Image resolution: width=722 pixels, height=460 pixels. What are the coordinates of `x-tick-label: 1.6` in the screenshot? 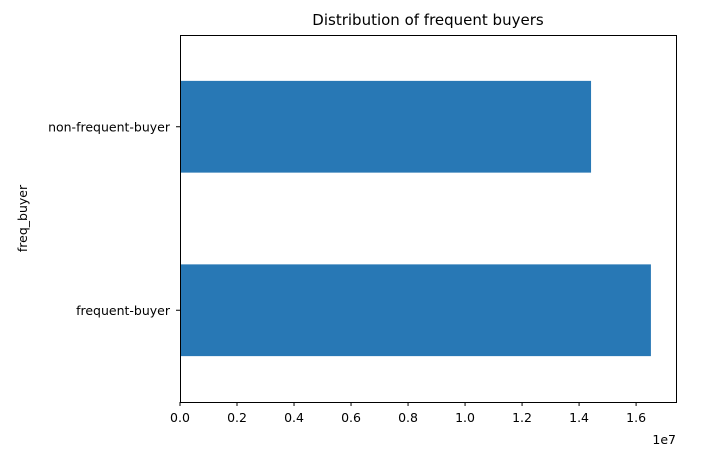 It's located at (636, 417).